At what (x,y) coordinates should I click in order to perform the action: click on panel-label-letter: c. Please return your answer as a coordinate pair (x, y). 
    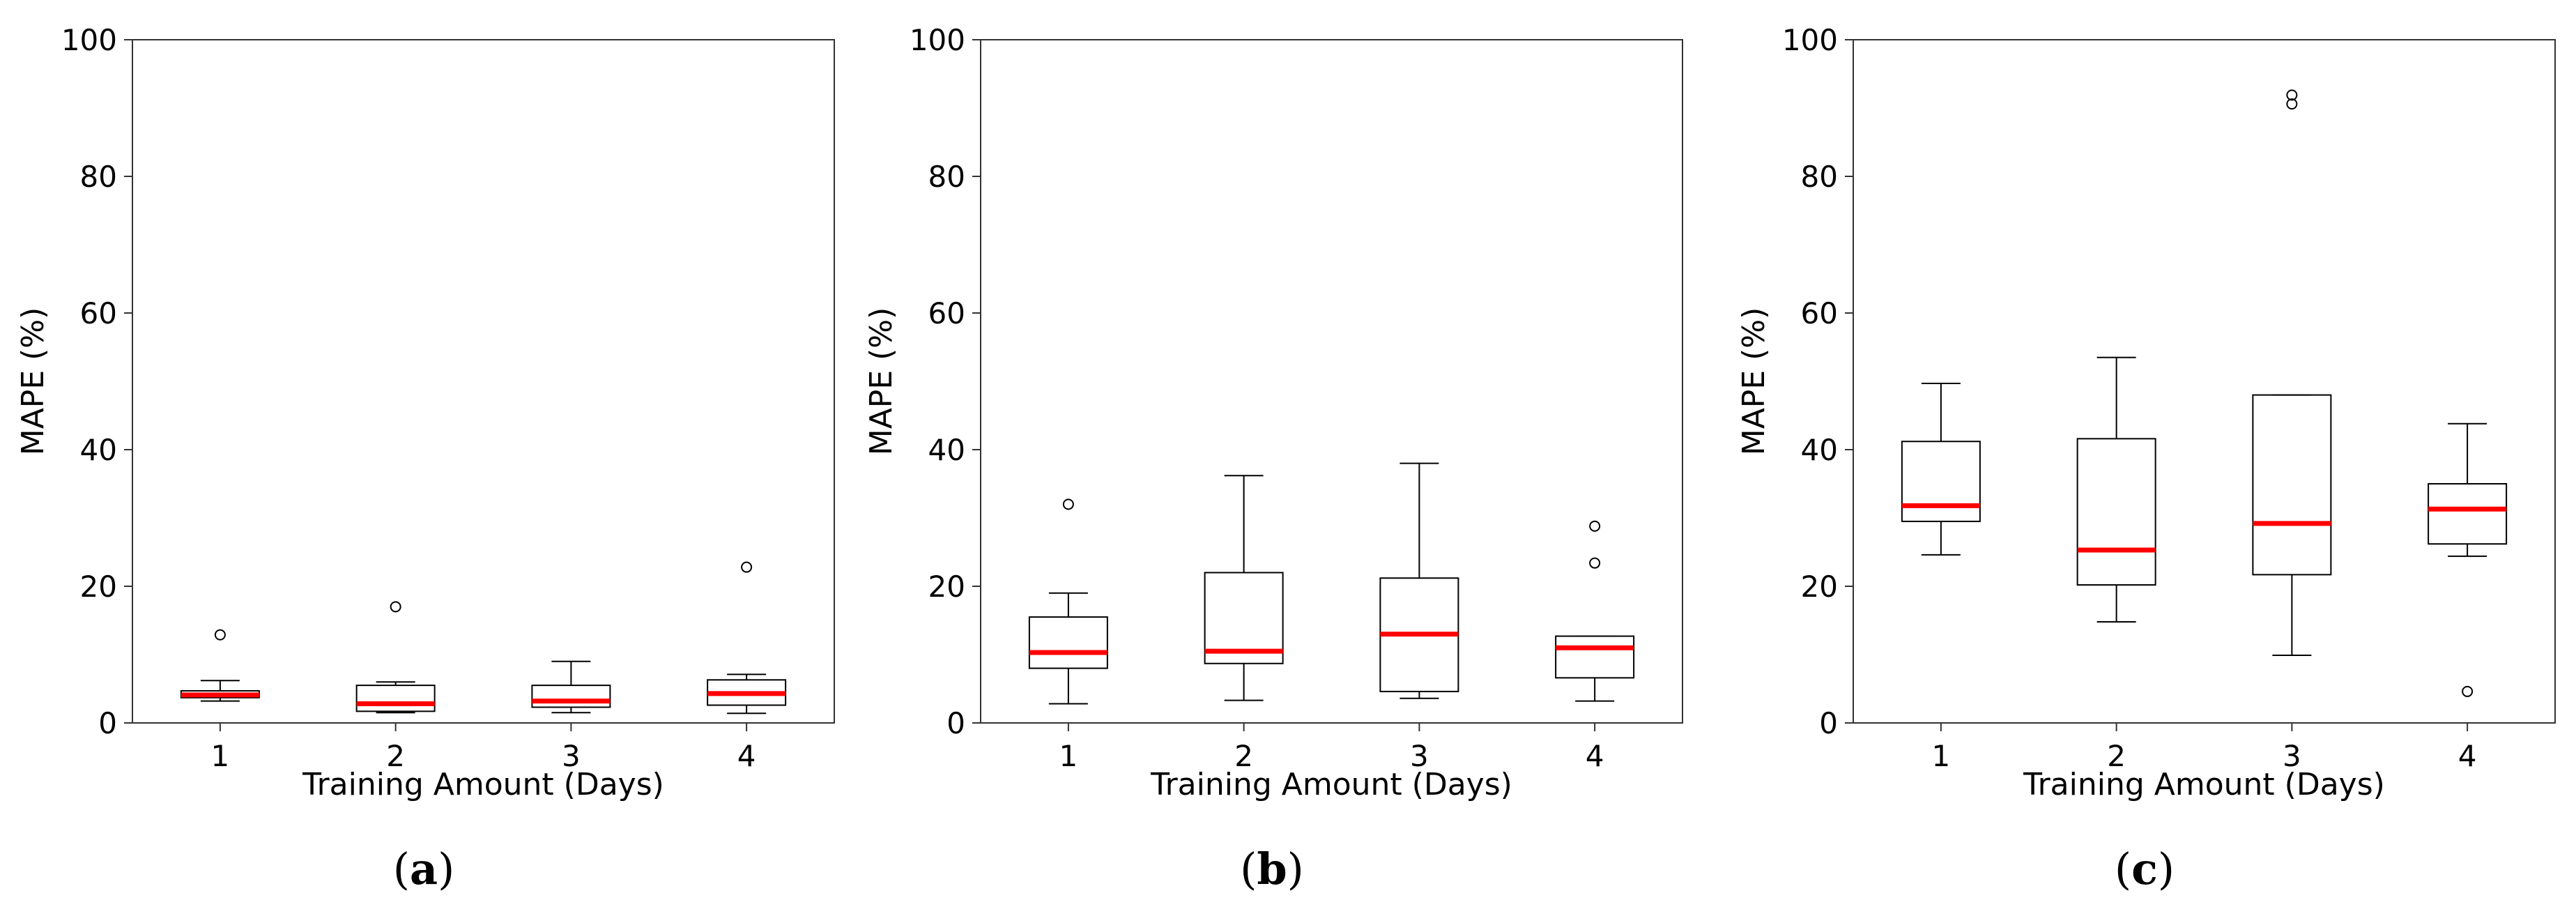
    Looking at the image, I should click on (2144, 869).